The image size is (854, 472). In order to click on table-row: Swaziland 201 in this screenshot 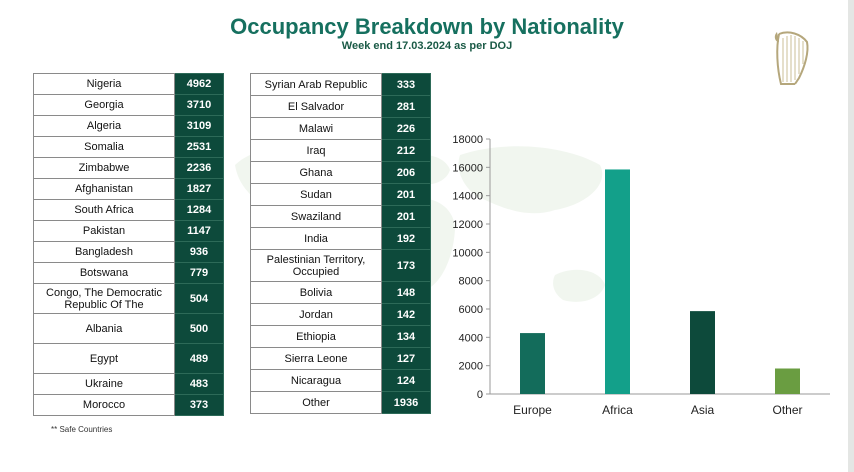, I will do `click(340, 216)`.